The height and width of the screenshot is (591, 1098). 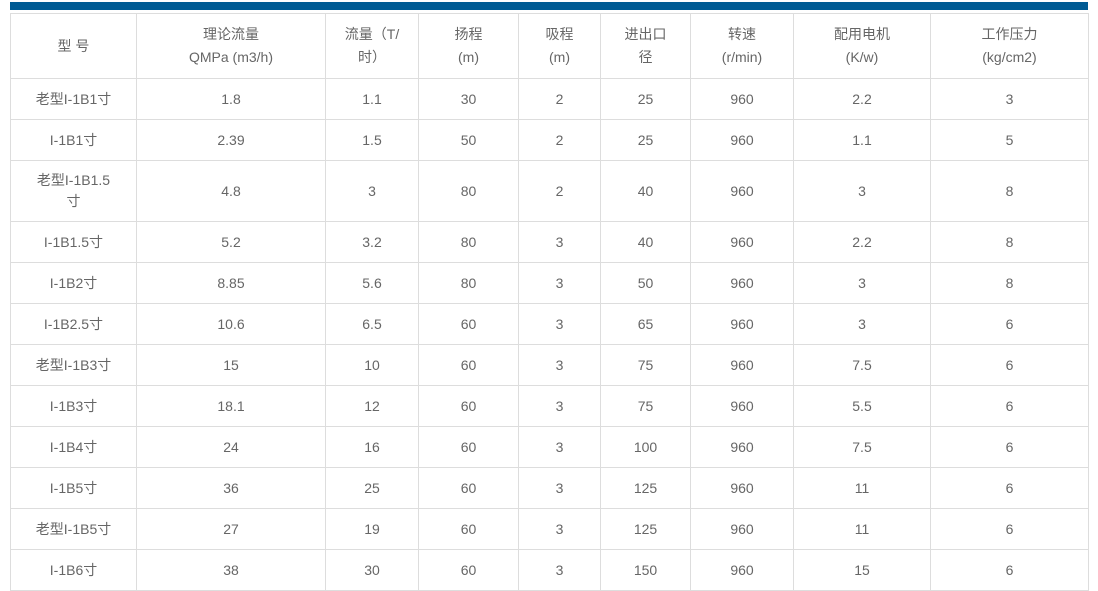 What do you see at coordinates (549, 447) in the screenshot?
I see `table-row: I-1B4寸 24 16 60 3 100 960 7.5 6` at bounding box center [549, 447].